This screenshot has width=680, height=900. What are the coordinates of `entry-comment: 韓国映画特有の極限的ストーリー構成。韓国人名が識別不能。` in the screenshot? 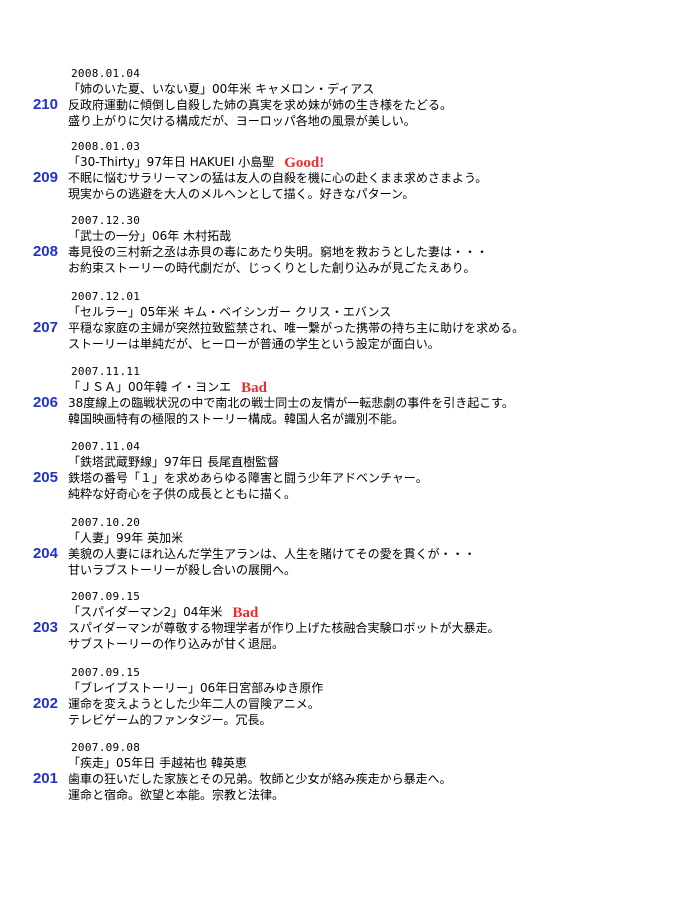 It's located at (236, 419).